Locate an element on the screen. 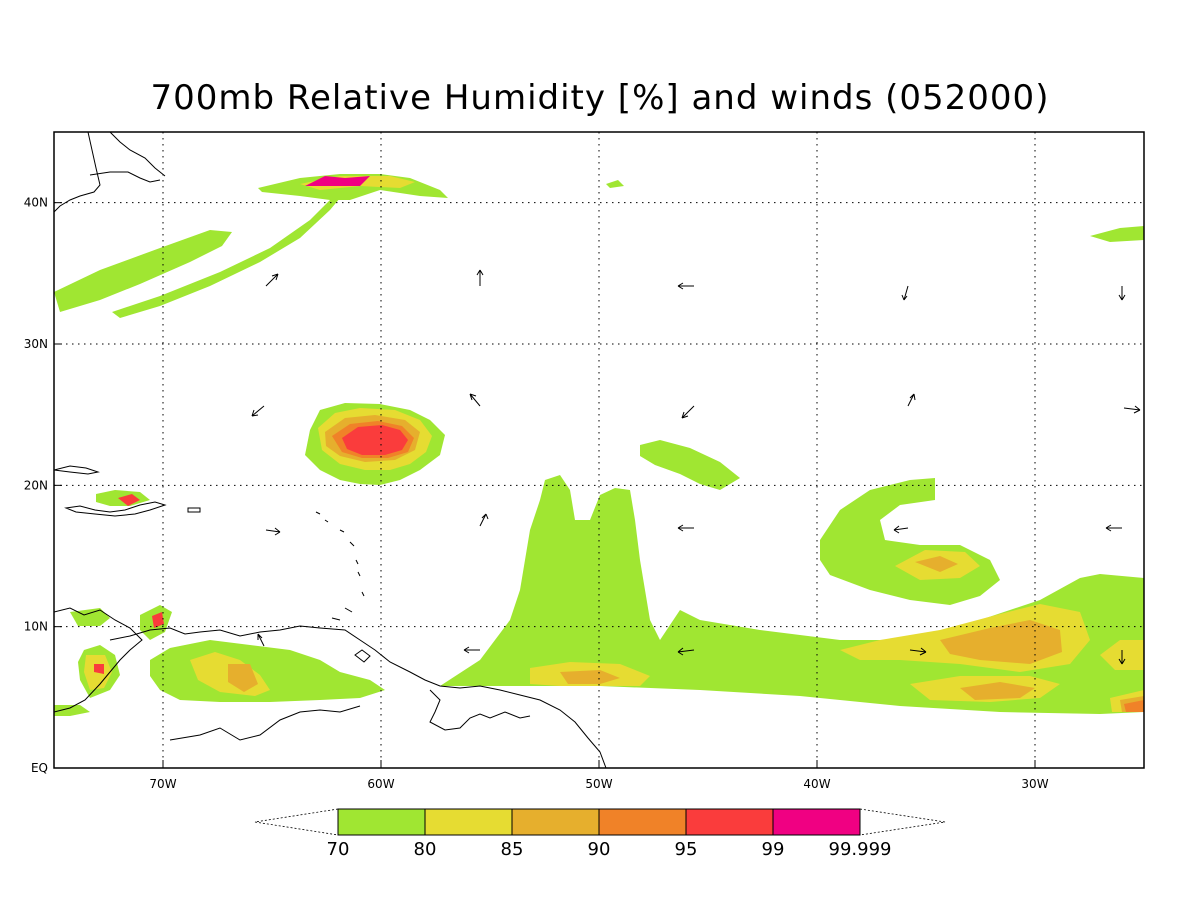  latitude-label: 30N is located at coordinates (36, 344).